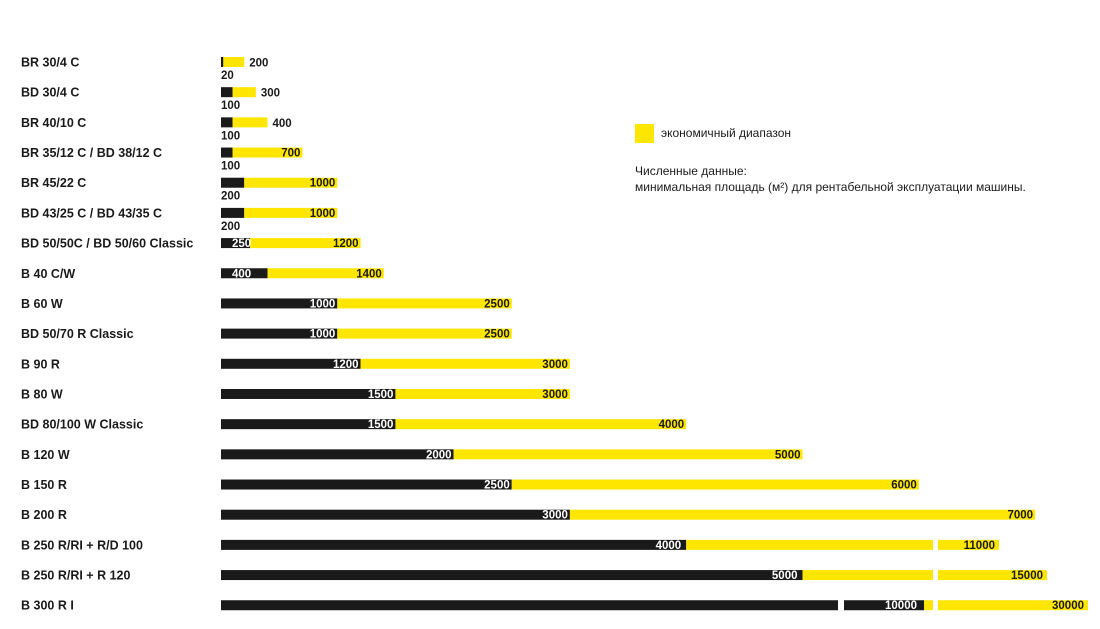 Image resolution: width=1100 pixels, height=629 pixels. What do you see at coordinates (44, 485) in the screenshot?
I see `category-label: B 150 R` at bounding box center [44, 485].